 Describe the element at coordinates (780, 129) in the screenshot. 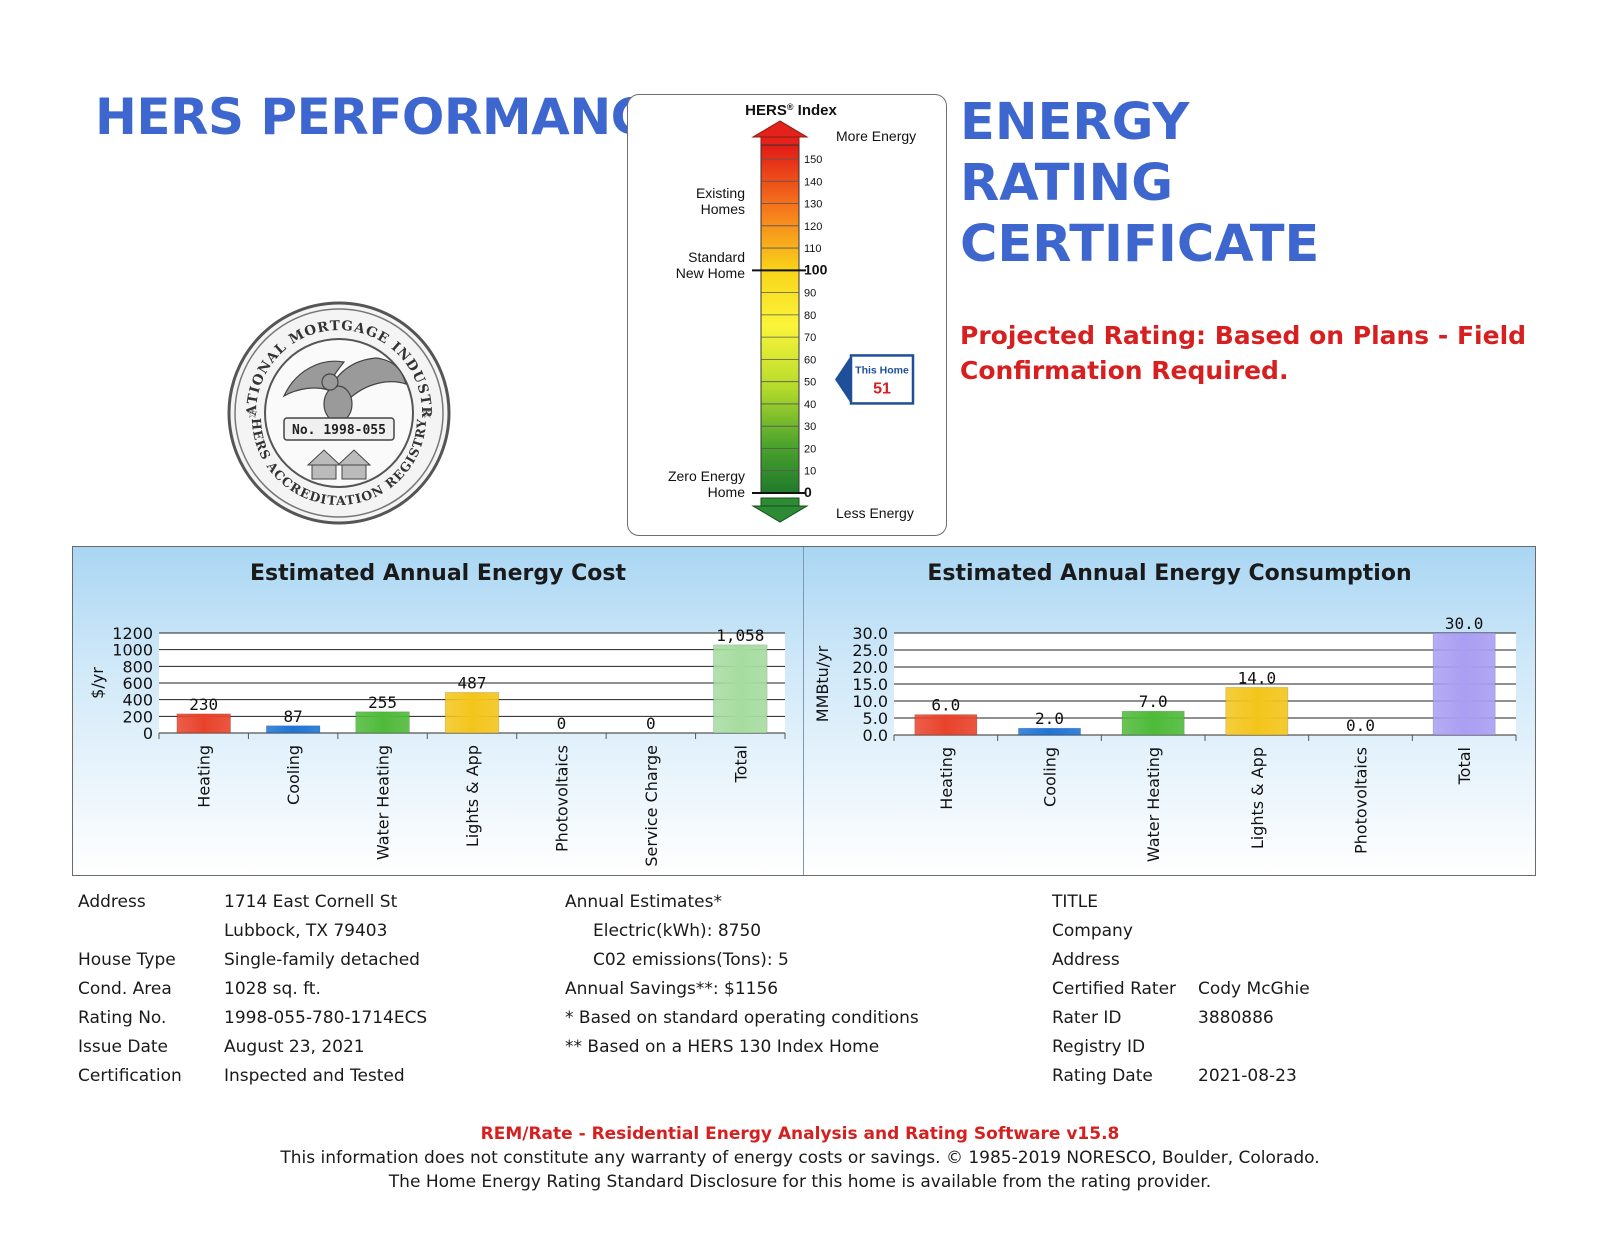

I see `more-energy-arrow-icon` at that location.